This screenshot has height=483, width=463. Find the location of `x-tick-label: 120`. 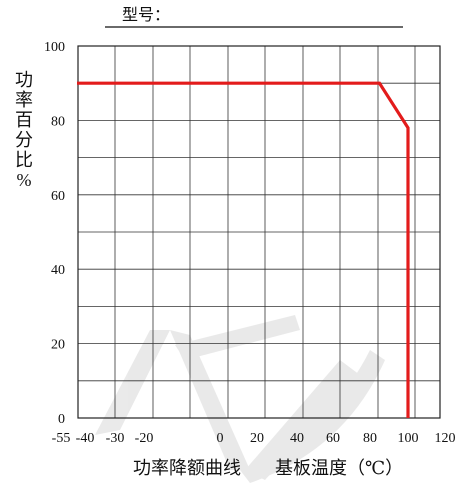

x-tick-label: 120 is located at coordinates (445, 438).